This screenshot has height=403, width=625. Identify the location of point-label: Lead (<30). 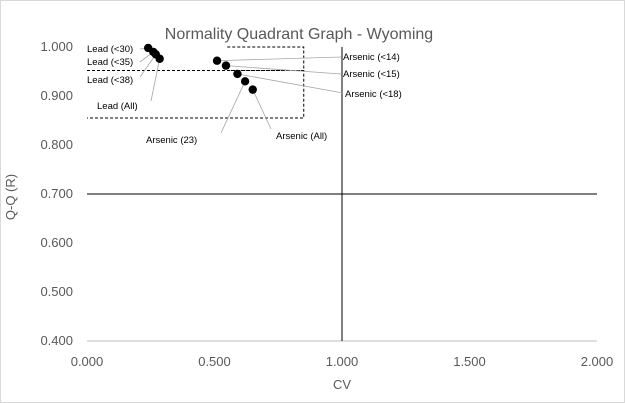
(110, 49).